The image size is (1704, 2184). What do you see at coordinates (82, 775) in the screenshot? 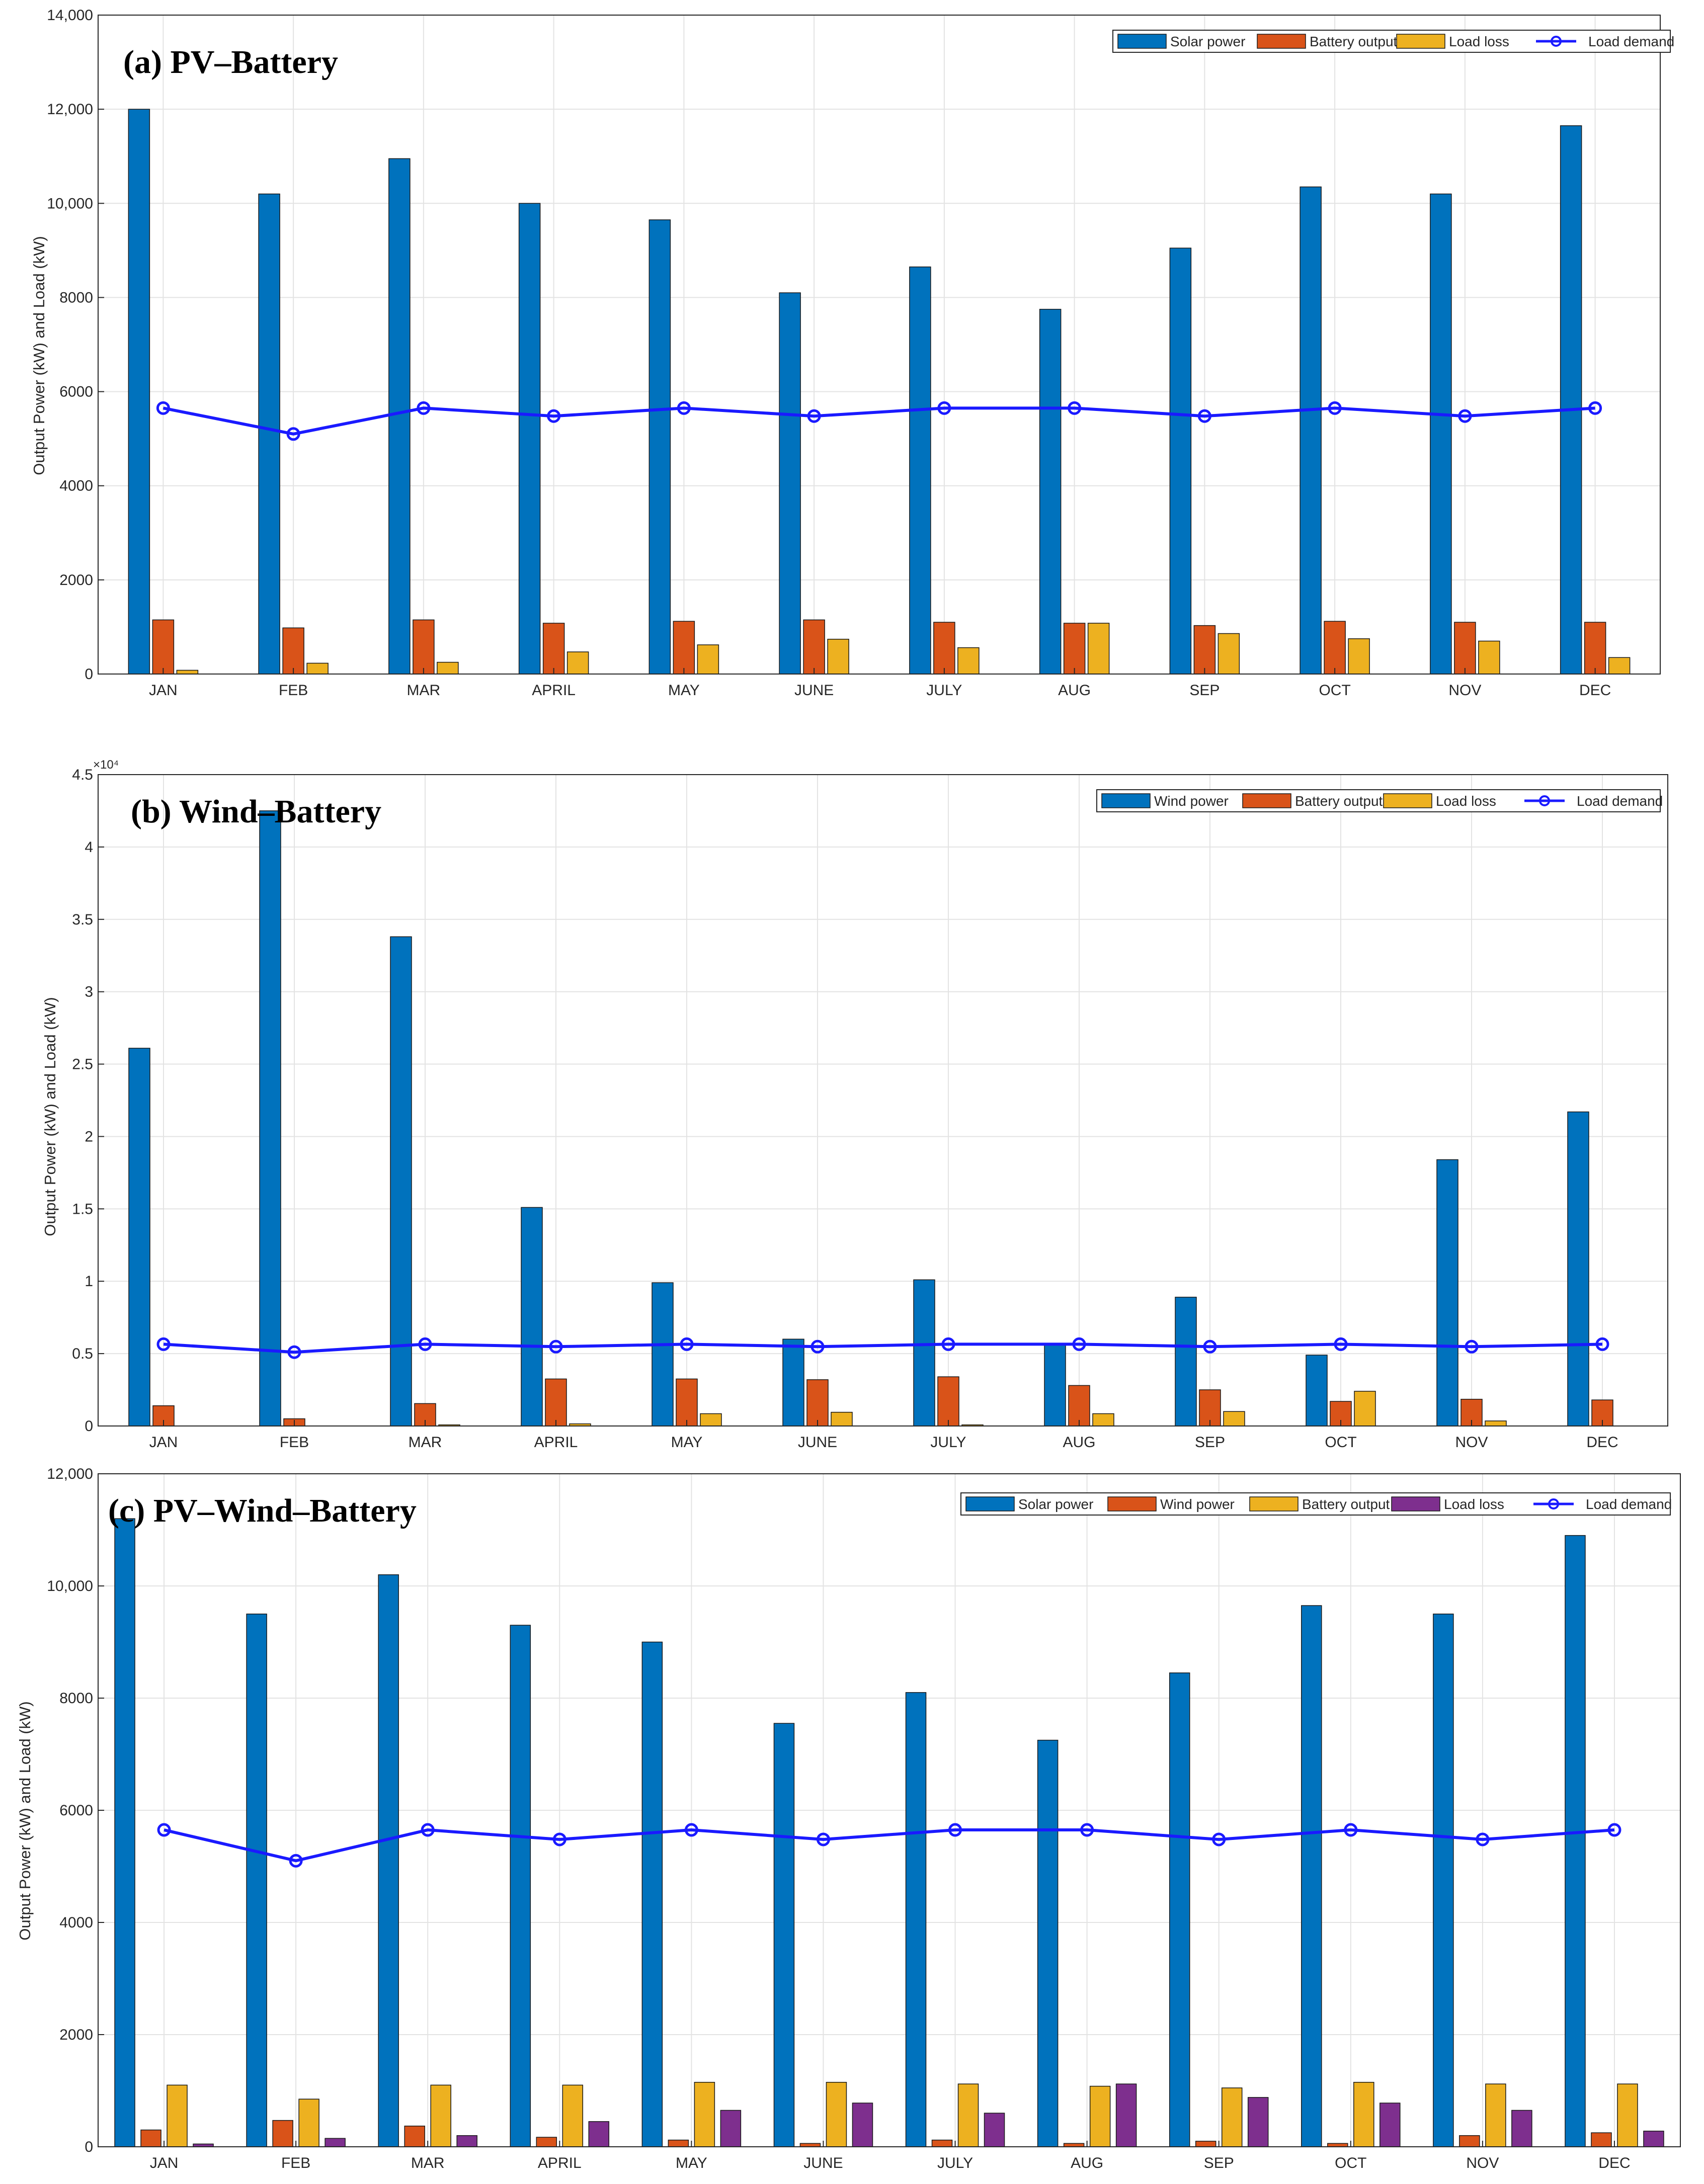
I see `y-tick-label: 4.5` at bounding box center [82, 775].